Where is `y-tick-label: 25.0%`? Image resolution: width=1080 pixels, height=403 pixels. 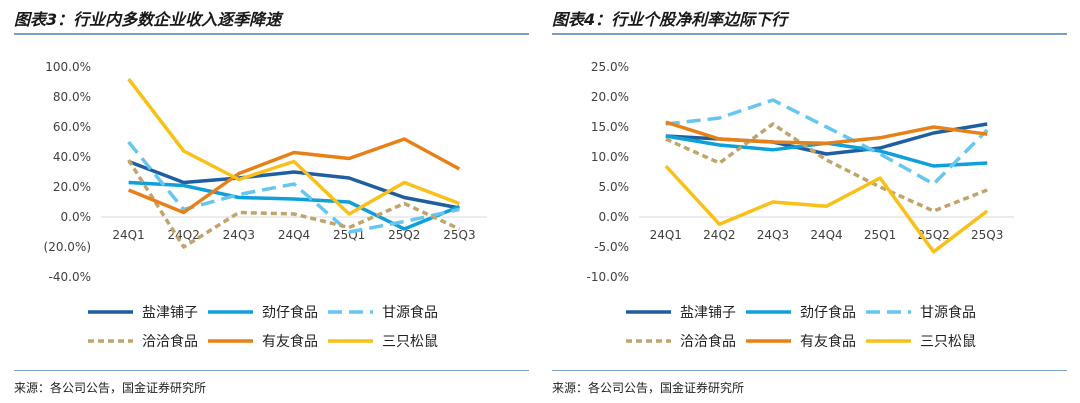 y-tick-label: 25.0% is located at coordinates (610, 67).